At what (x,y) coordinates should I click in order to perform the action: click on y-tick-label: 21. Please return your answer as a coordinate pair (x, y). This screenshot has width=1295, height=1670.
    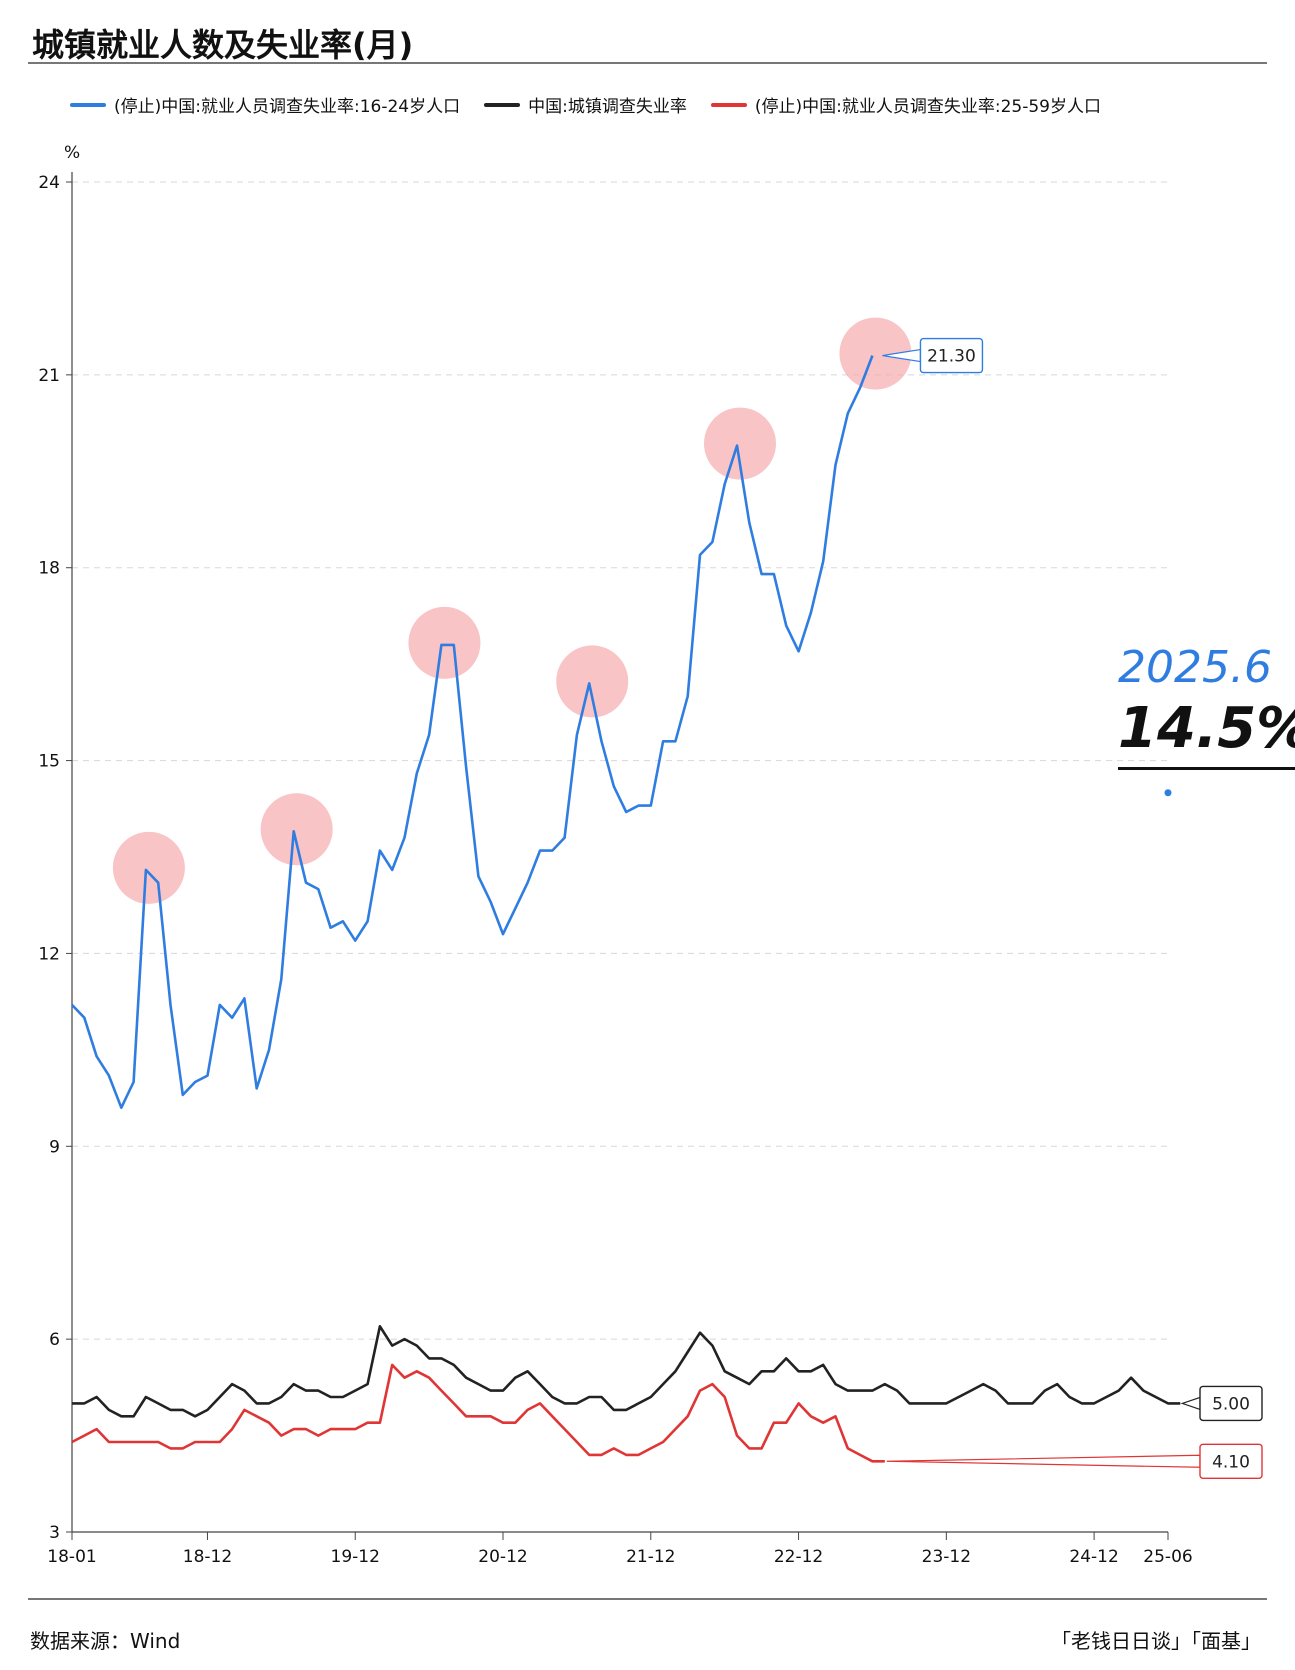
    Looking at the image, I should click on (49, 376).